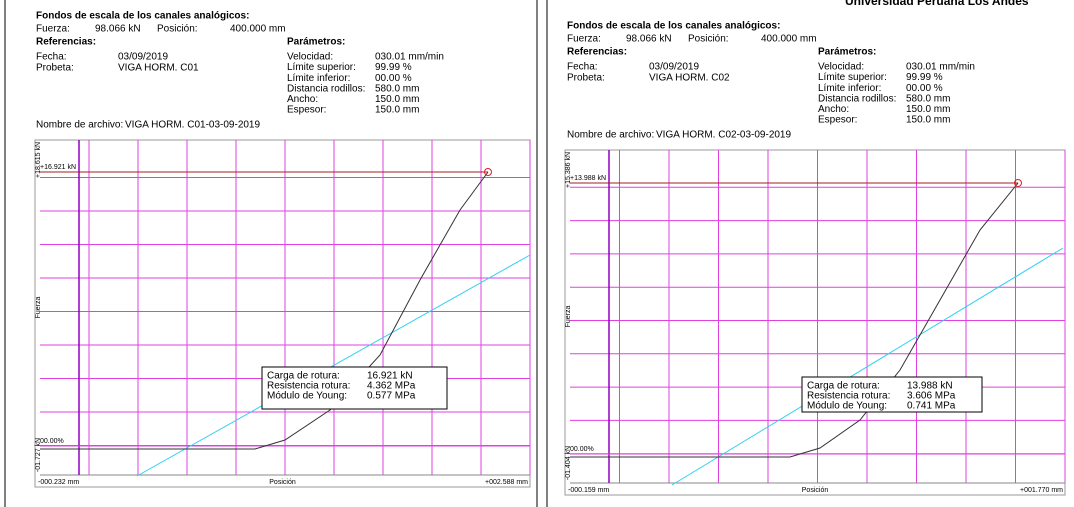 The image size is (1074, 507). What do you see at coordinates (391, 386) in the screenshot?
I see `result-value: 4.362 MPa` at bounding box center [391, 386].